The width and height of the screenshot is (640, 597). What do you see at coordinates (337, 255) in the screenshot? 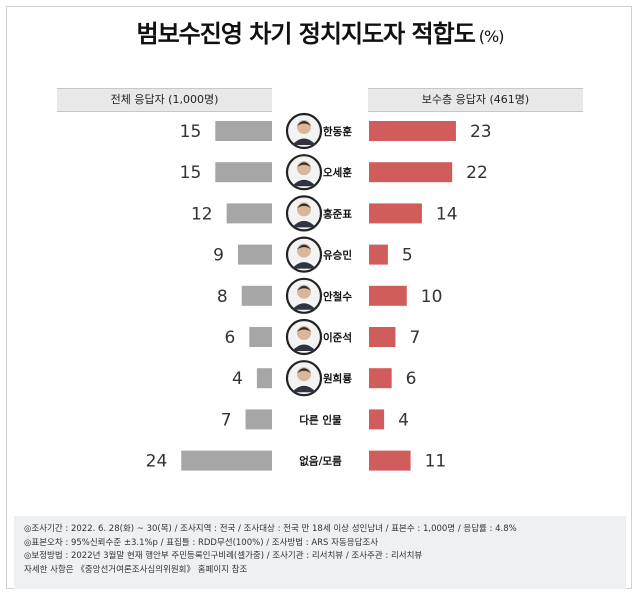
I see `category-label: 유승민` at bounding box center [337, 255].